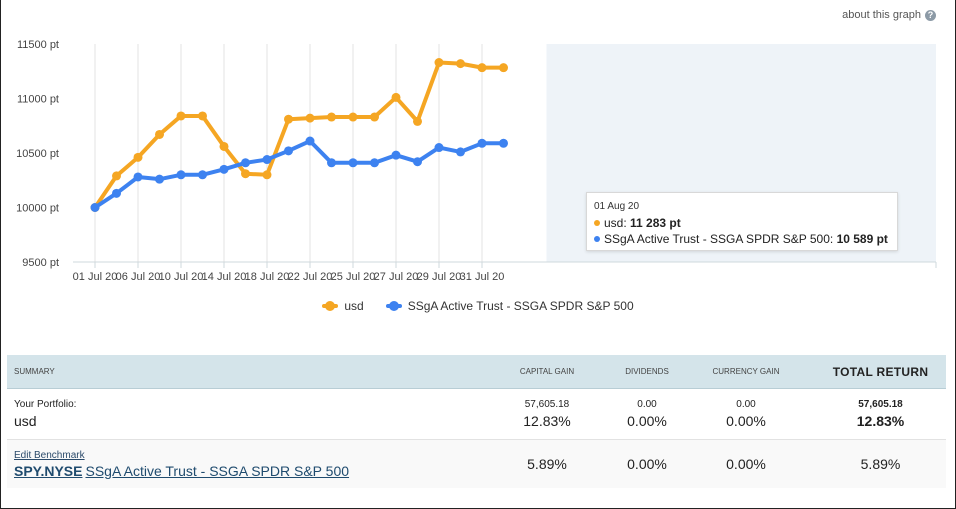 This screenshot has height=509, width=956. I want to click on portfolio-total-return-pct: 12.83%, so click(880, 421).